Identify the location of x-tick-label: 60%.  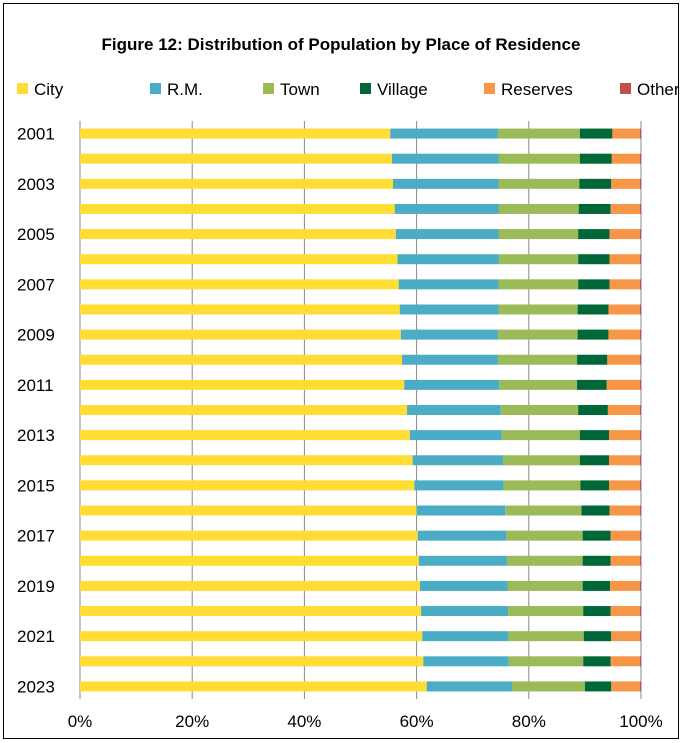
(417, 721).